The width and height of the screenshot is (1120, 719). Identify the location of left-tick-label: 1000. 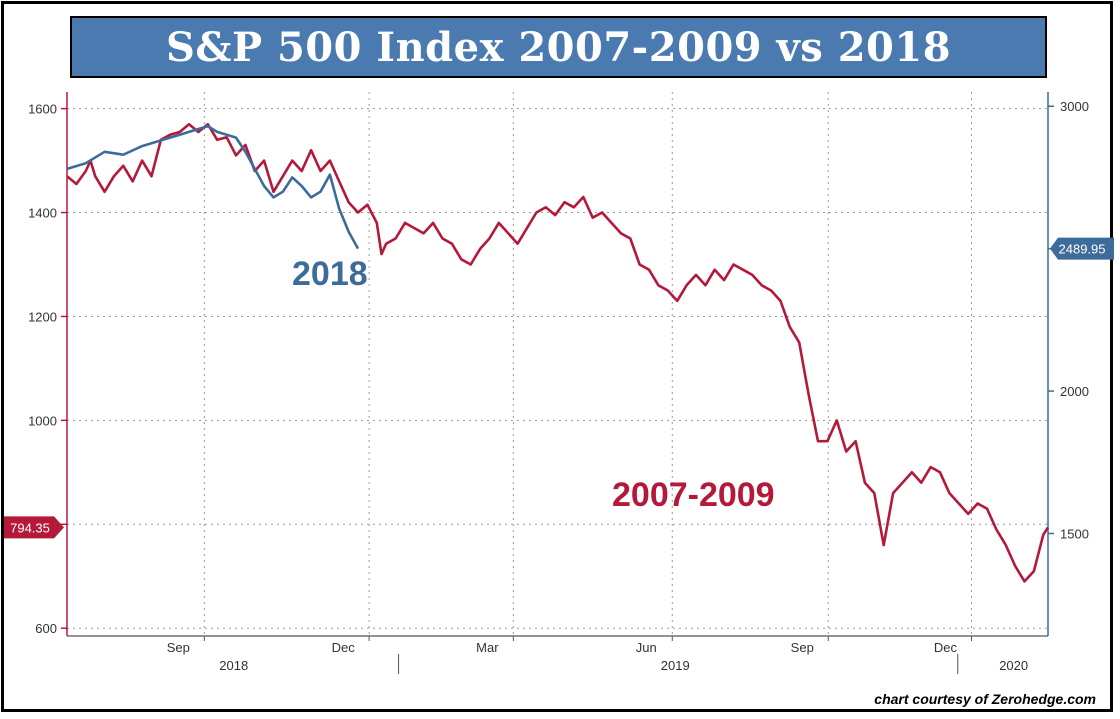
(42, 420).